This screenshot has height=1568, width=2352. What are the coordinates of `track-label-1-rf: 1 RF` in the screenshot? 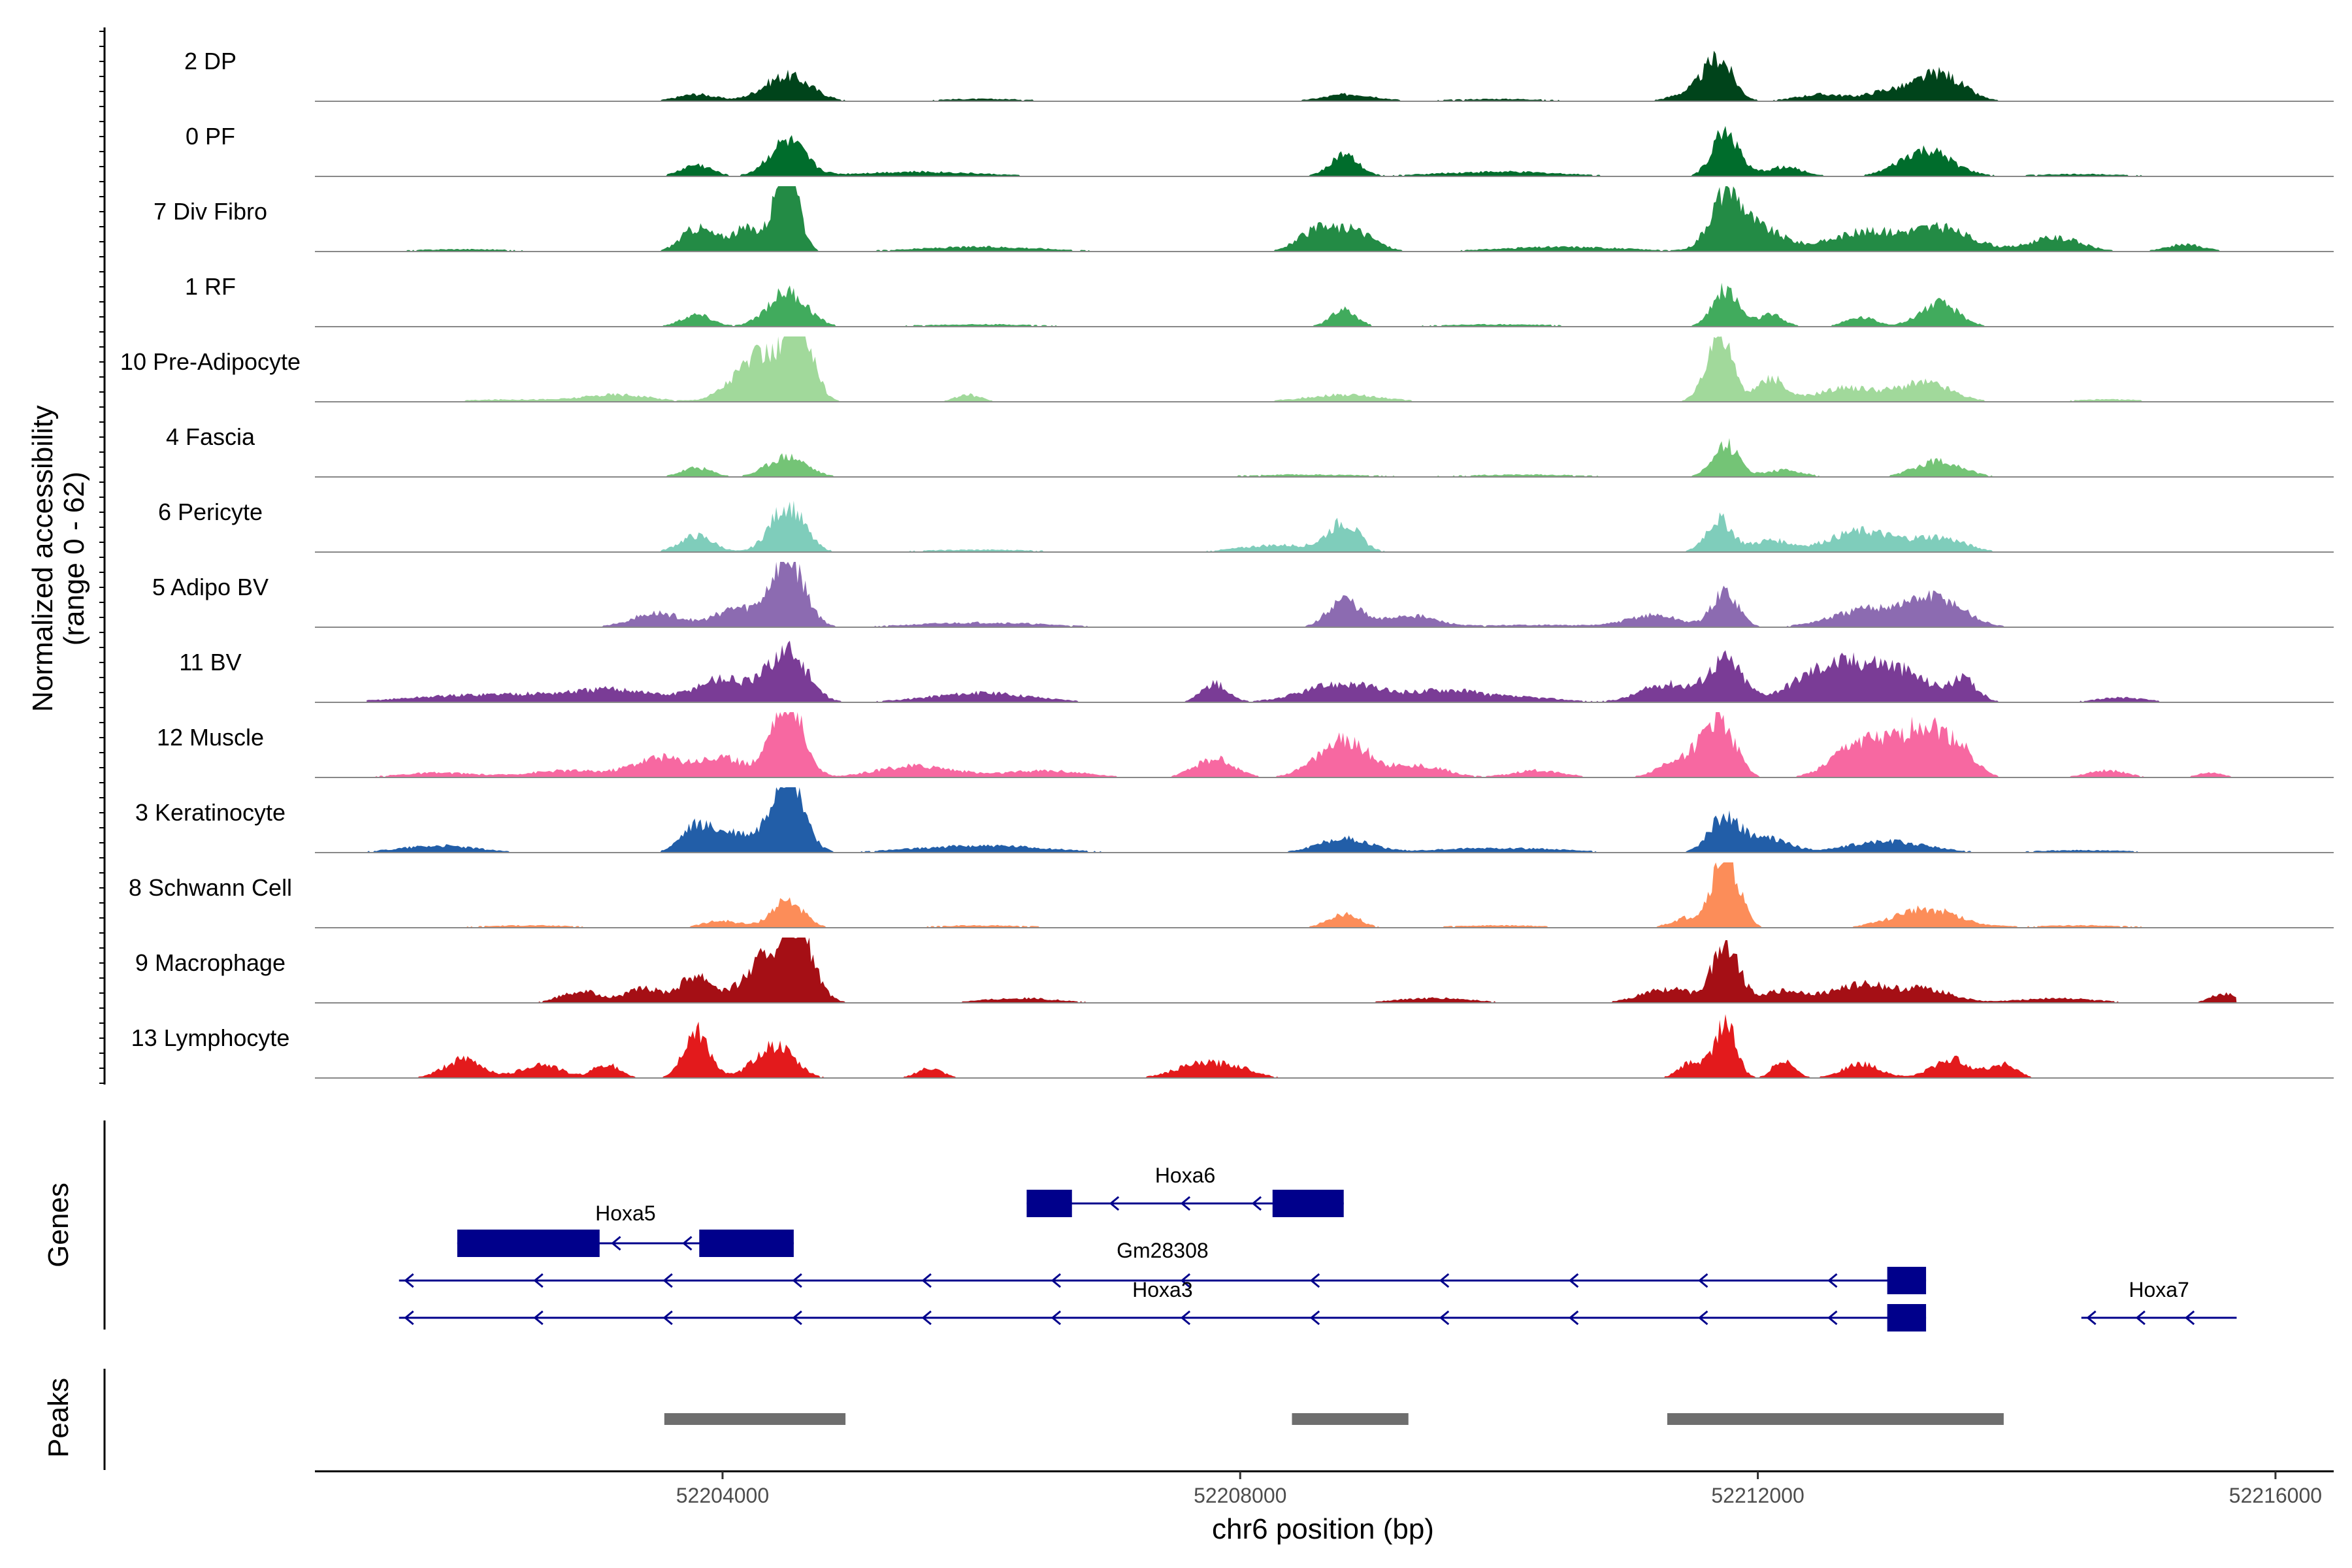 It's located at (210, 286).